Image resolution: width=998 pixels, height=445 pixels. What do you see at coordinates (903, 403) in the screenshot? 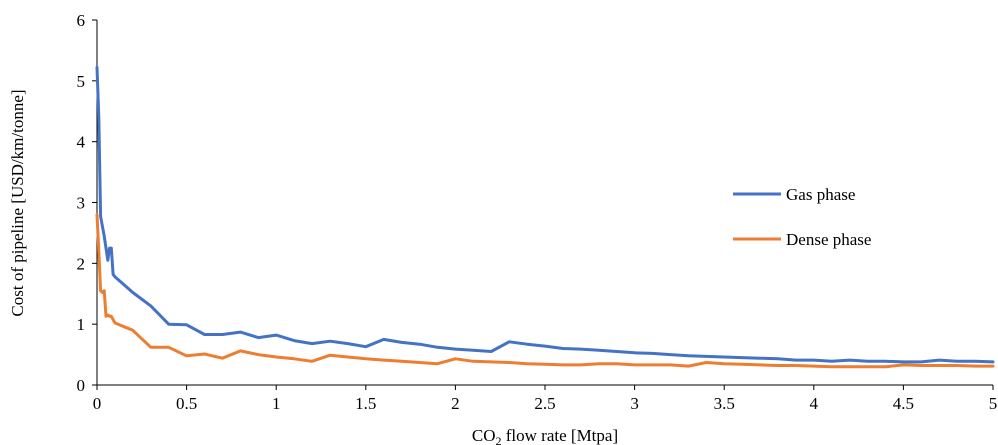
I see `x-tick-label: 4.5` at bounding box center [903, 403].